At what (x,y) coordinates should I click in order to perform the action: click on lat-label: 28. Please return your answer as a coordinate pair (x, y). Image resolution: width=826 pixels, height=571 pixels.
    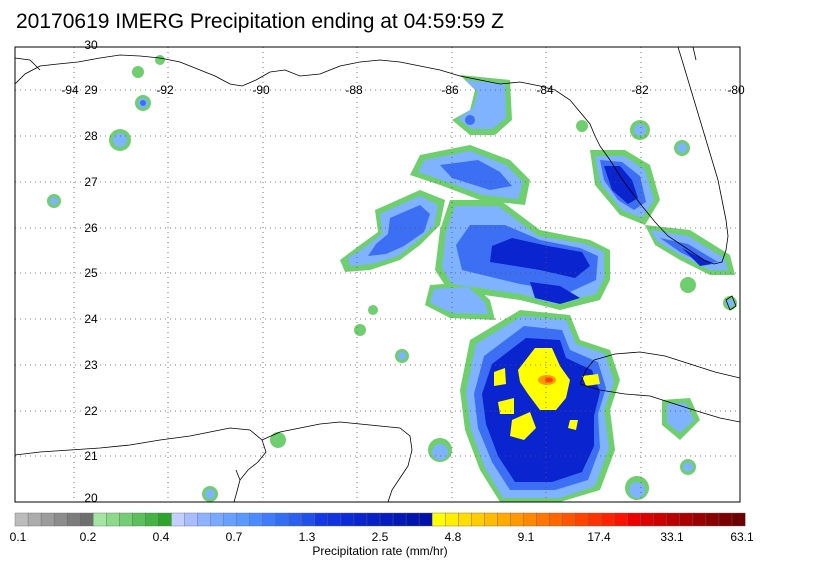
    Looking at the image, I should click on (91, 136).